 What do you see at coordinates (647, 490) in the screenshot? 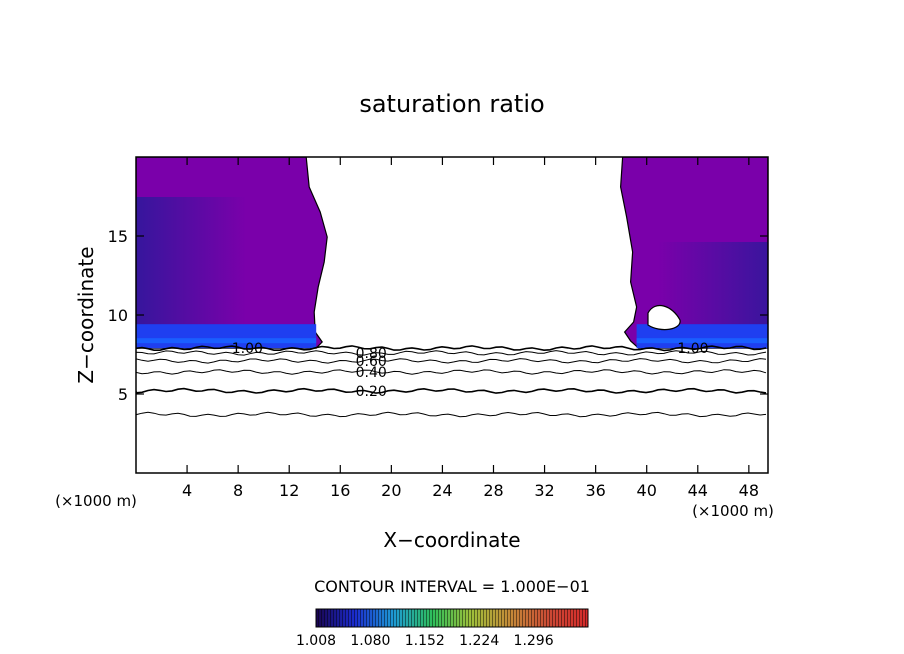
I see `x-tick-label: 40` at bounding box center [647, 490].